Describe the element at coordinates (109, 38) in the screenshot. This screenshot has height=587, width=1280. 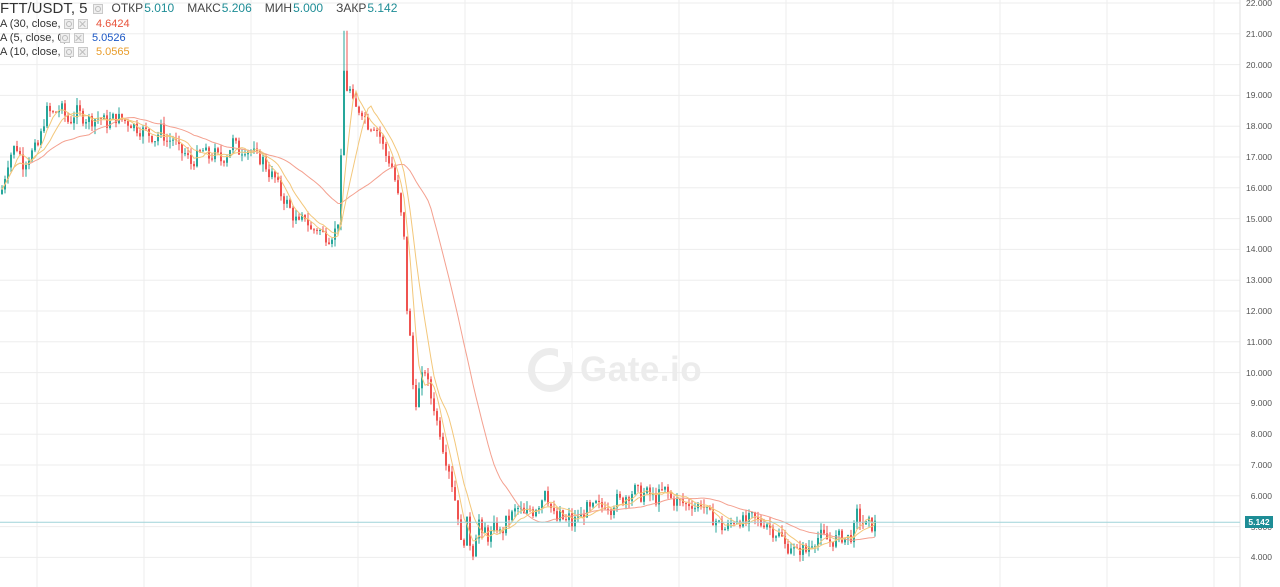
I see `ma5-value: 5.0526` at that location.